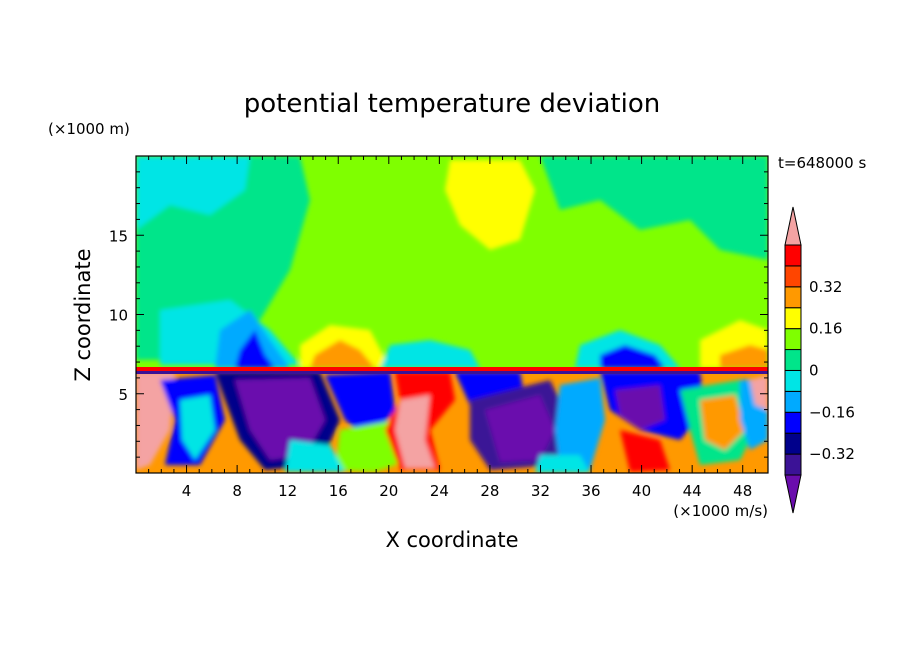  Describe the element at coordinates (118, 236) in the screenshot. I see `y-tick-label: 15` at that location.